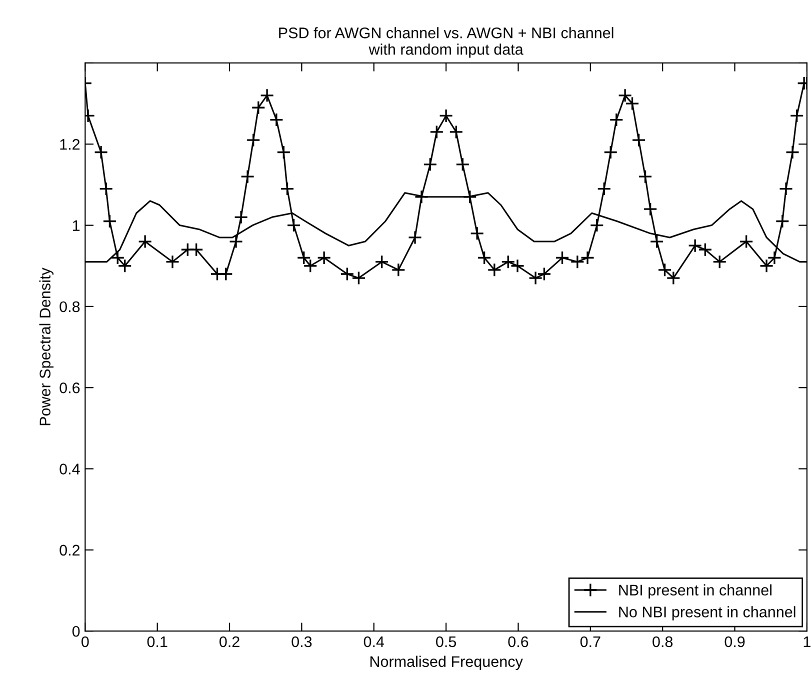 The height and width of the screenshot is (692, 811). What do you see at coordinates (446, 663) in the screenshot?
I see `x-axis-title: Normalised Frequency` at bounding box center [446, 663].